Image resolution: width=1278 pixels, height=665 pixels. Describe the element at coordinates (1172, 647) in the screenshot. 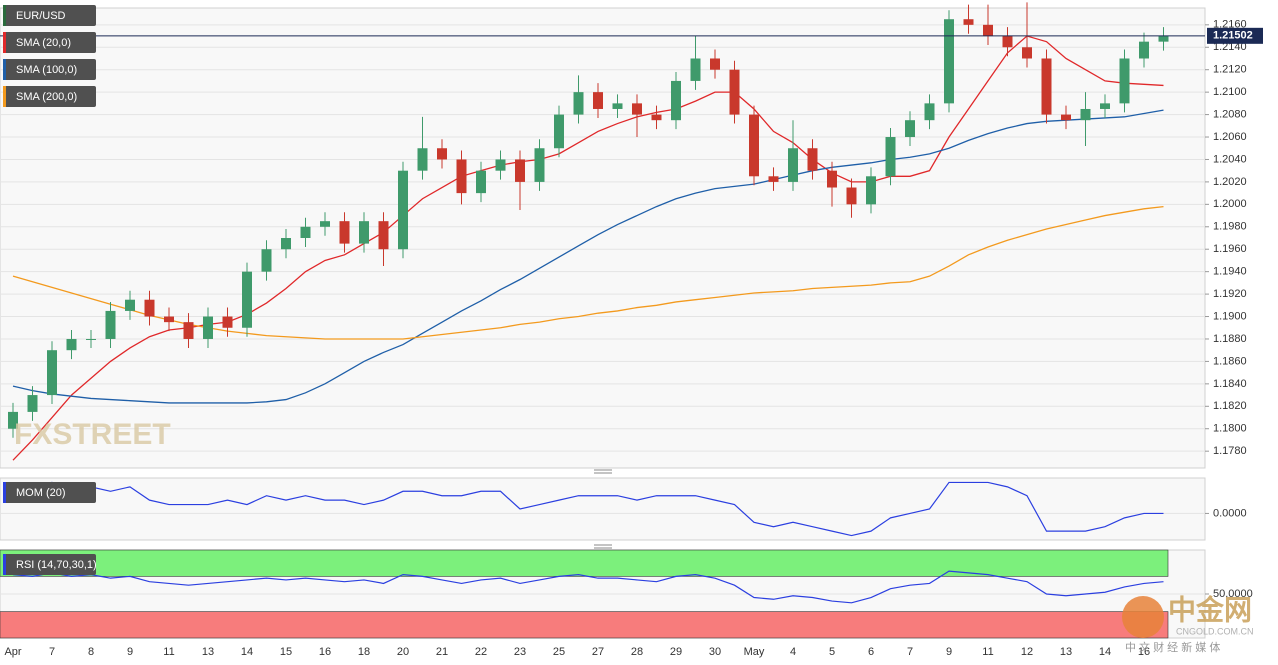

I see `watermark-tagline: 中 文 财 经 新 媒 体` at that location.